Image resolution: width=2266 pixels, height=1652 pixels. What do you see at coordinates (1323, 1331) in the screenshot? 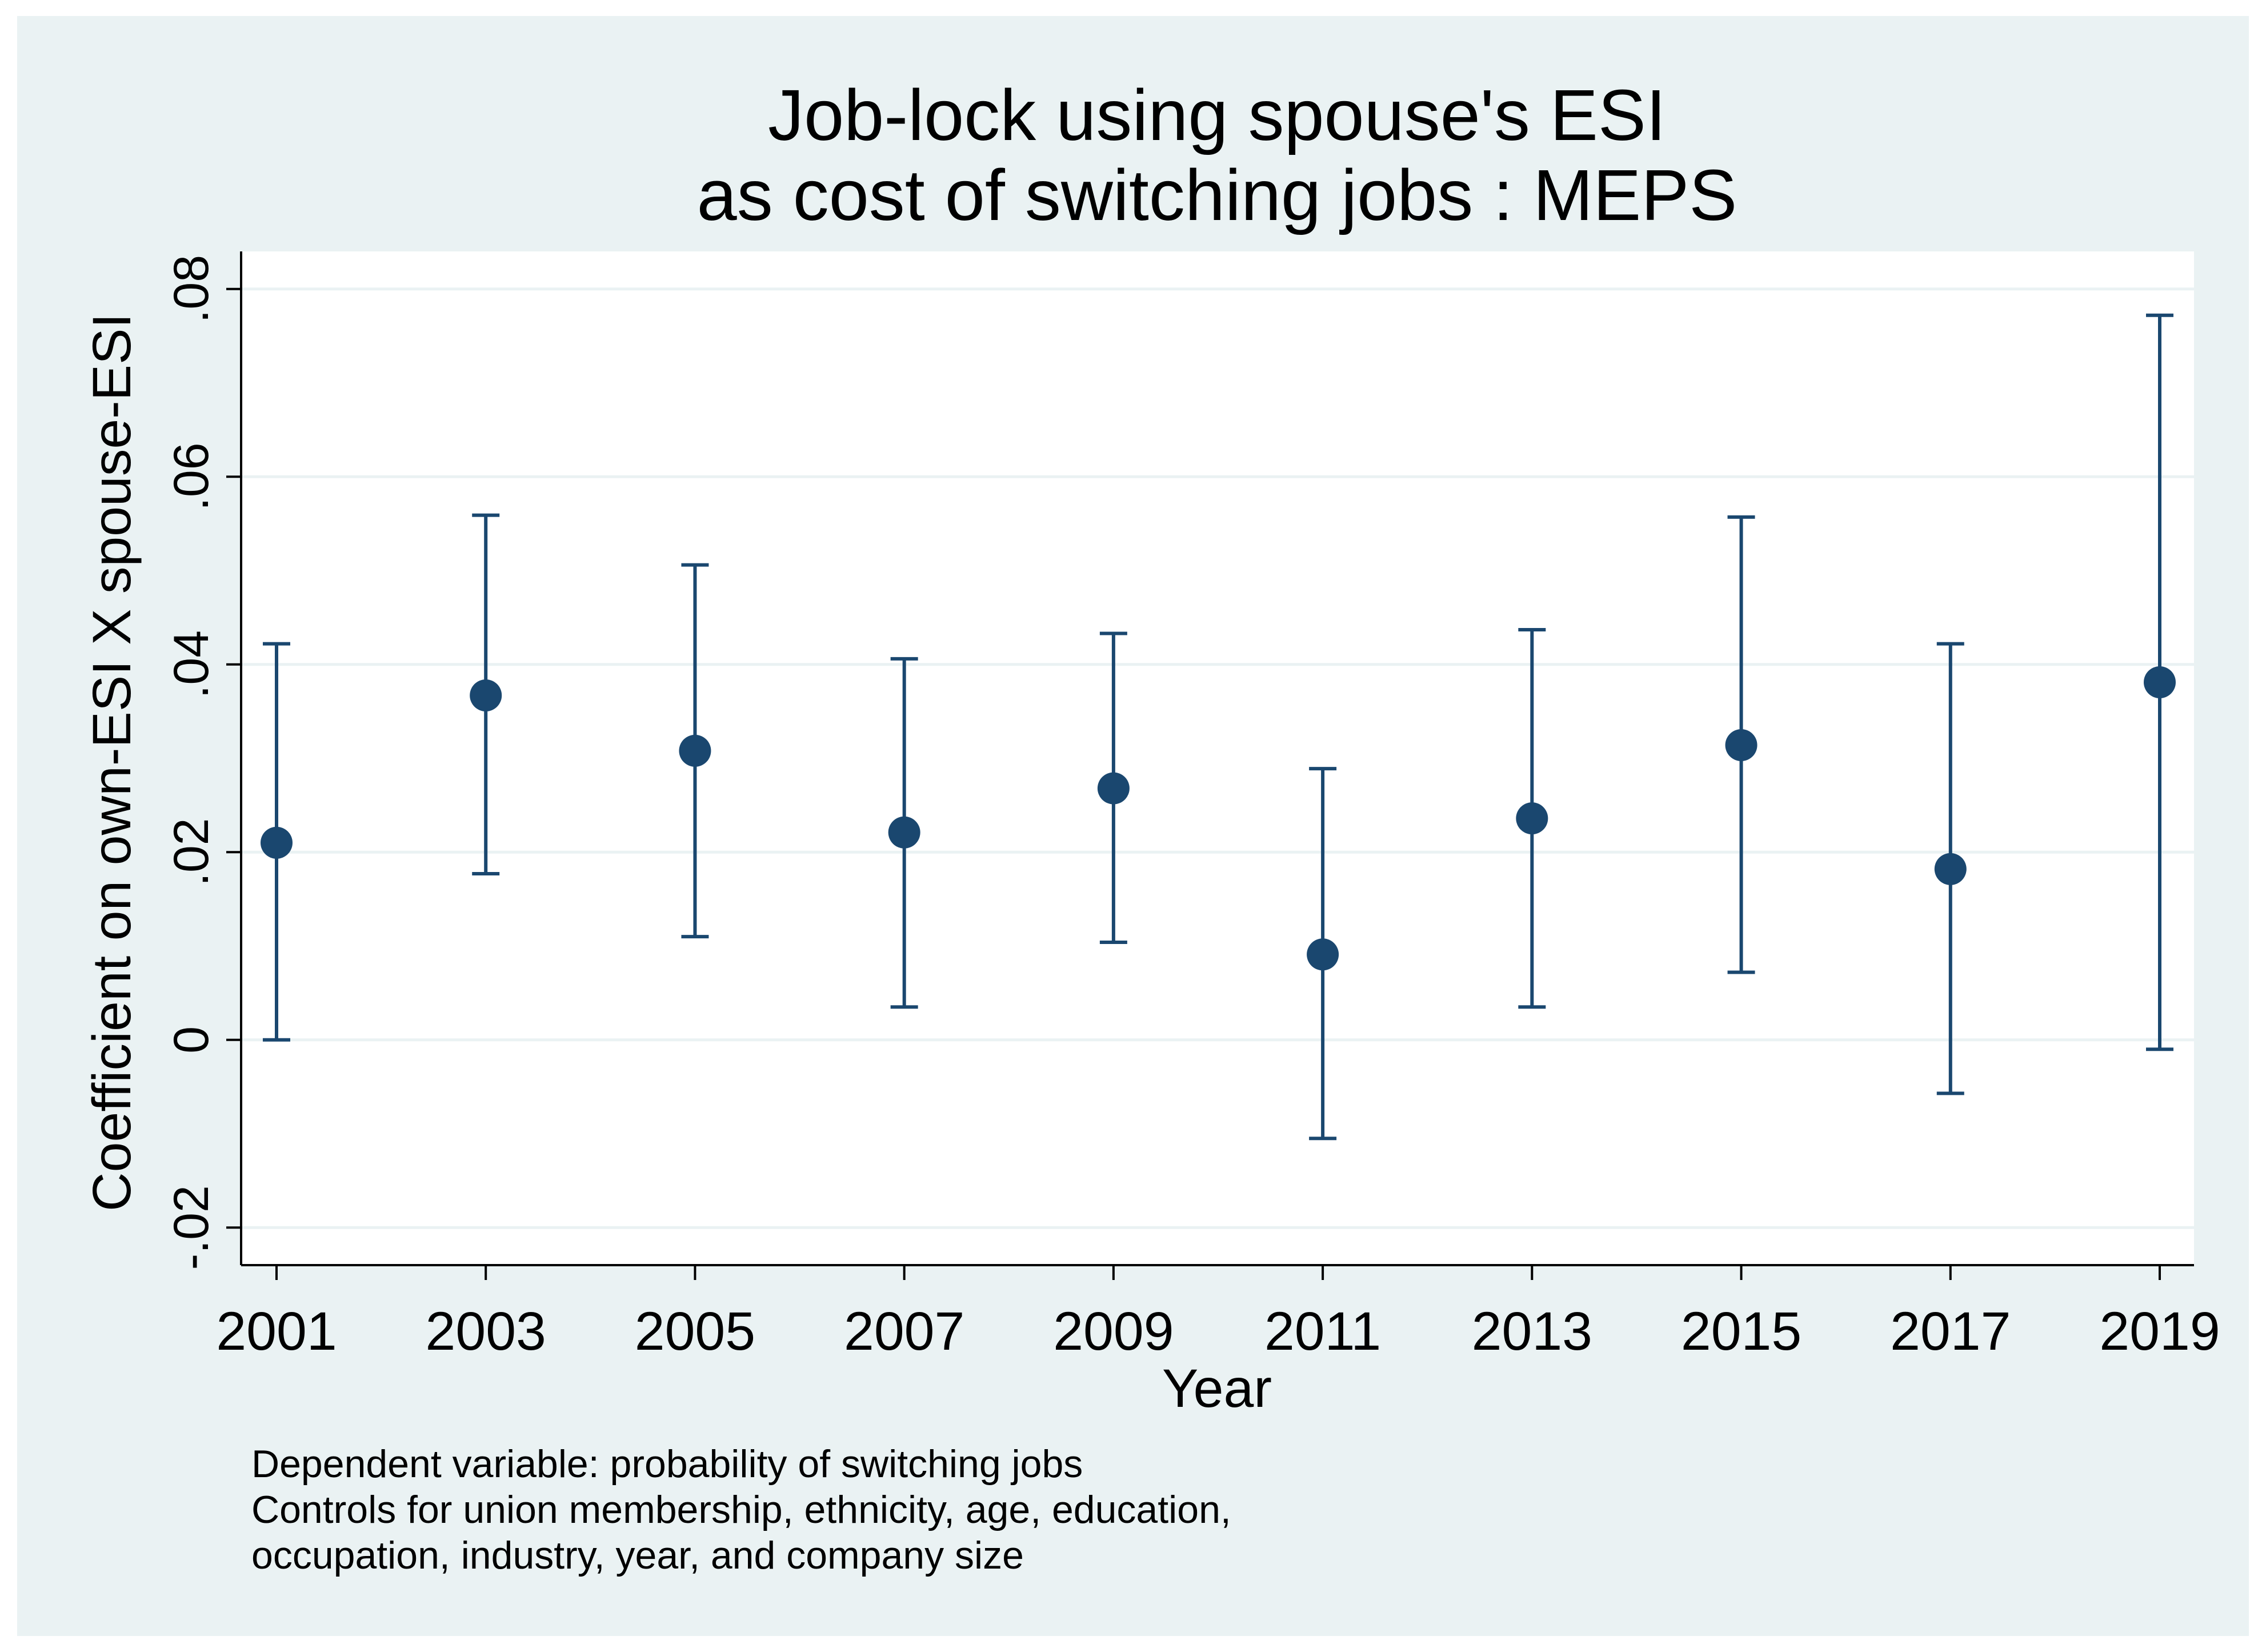
I see `x-tick-label: 2011` at bounding box center [1323, 1331].